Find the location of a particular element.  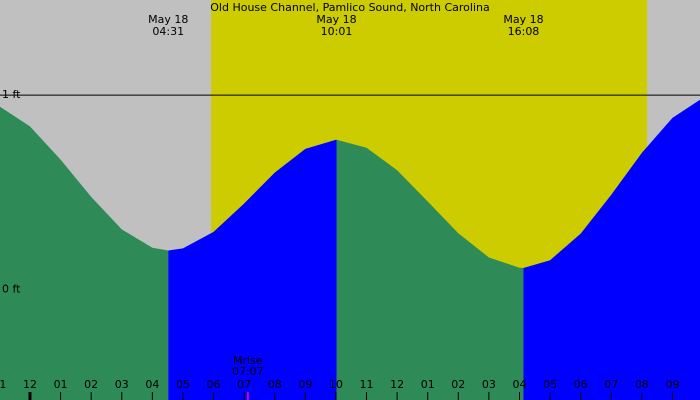

y-tick-label: 0 ft is located at coordinates (11, 288).